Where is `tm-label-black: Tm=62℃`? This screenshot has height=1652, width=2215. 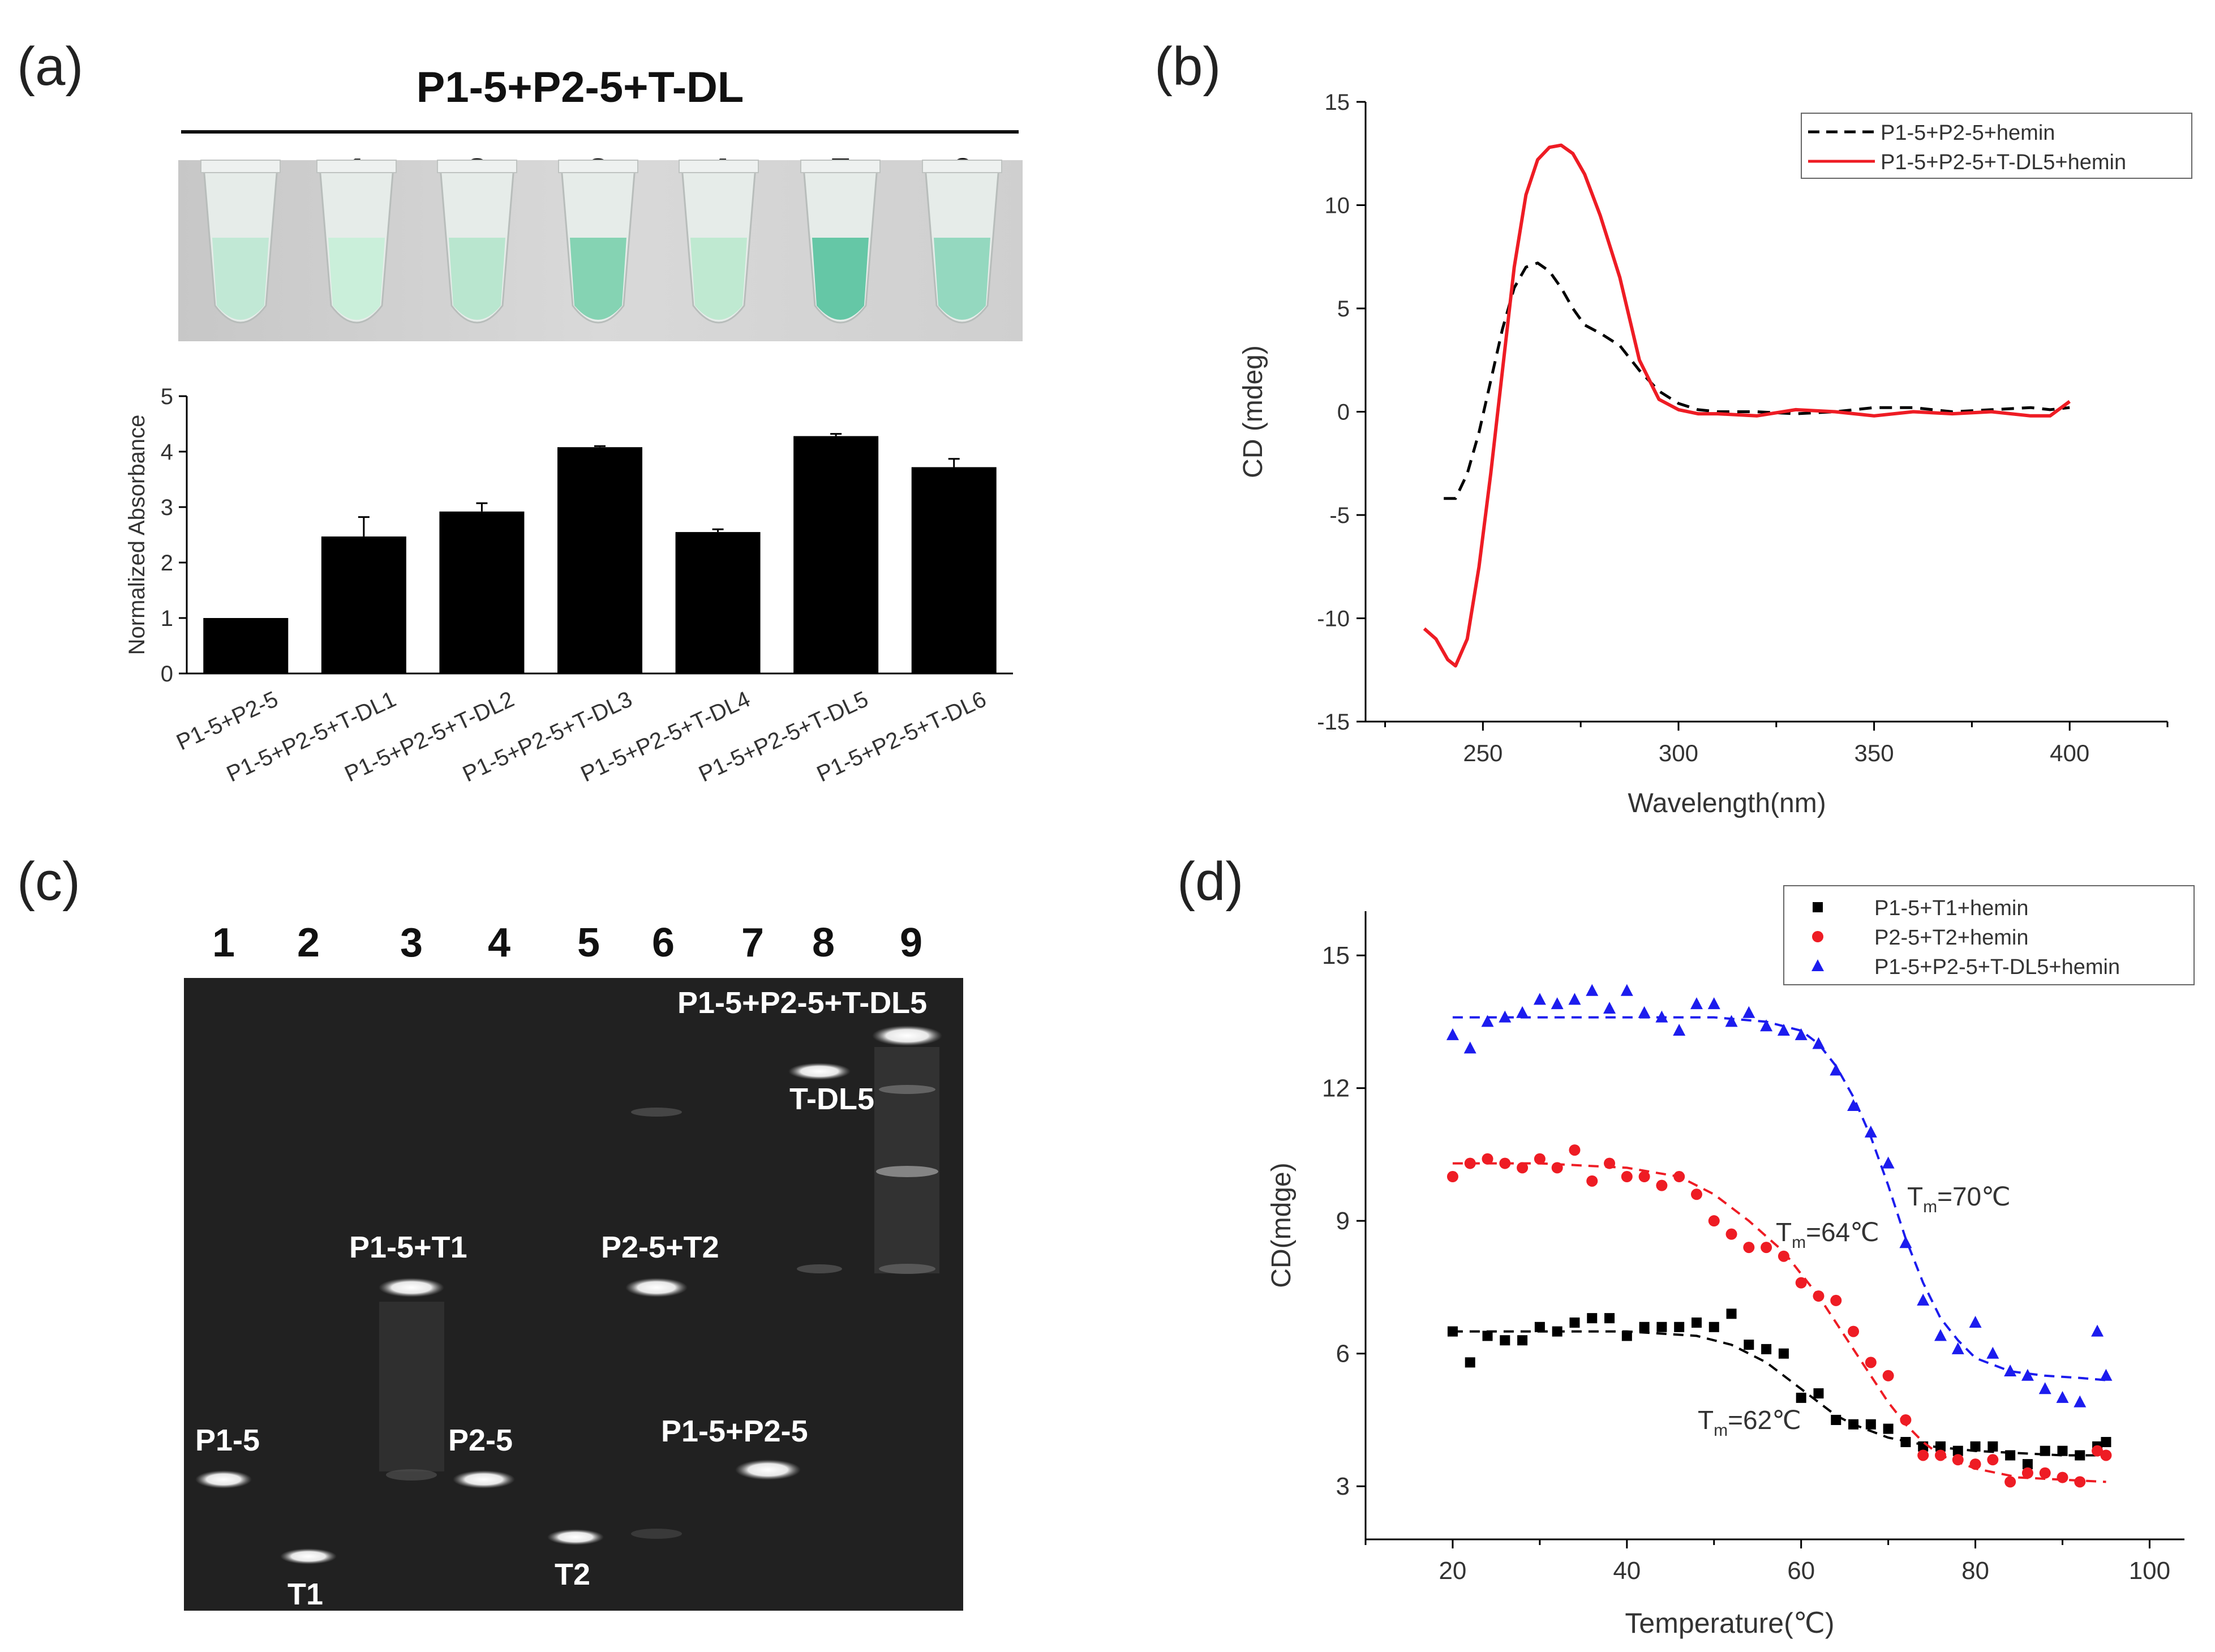
tm-label-black: Tm=62℃ is located at coordinates (1749, 1423).